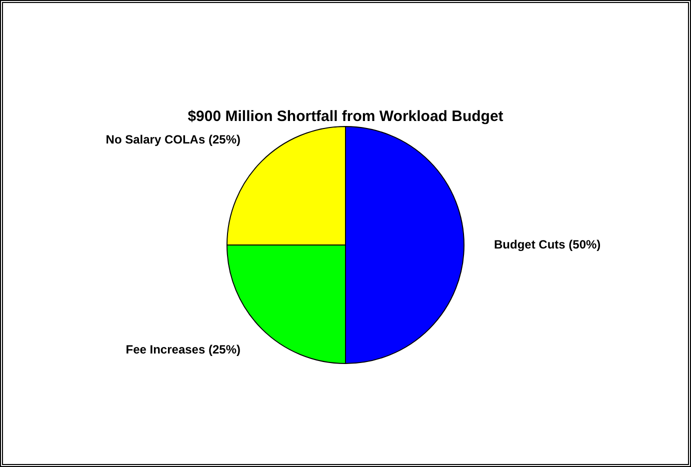 The height and width of the screenshot is (467, 691). What do you see at coordinates (346, 117) in the screenshot?
I see `chart-title: $900 Million Shortfall from Workload Budget` at bounding box center [346, 117].